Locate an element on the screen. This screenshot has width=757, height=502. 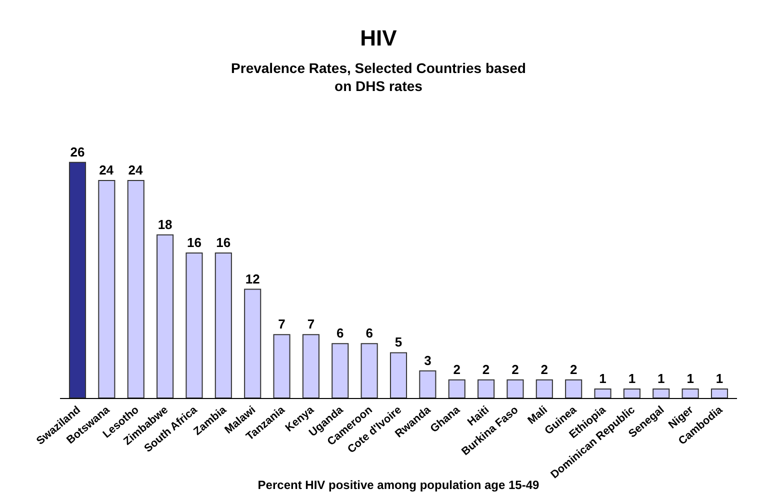
chart-subtitle: Prevalence Rates, Selected Countries based on DHS rates is located at coordinates (378, 77).